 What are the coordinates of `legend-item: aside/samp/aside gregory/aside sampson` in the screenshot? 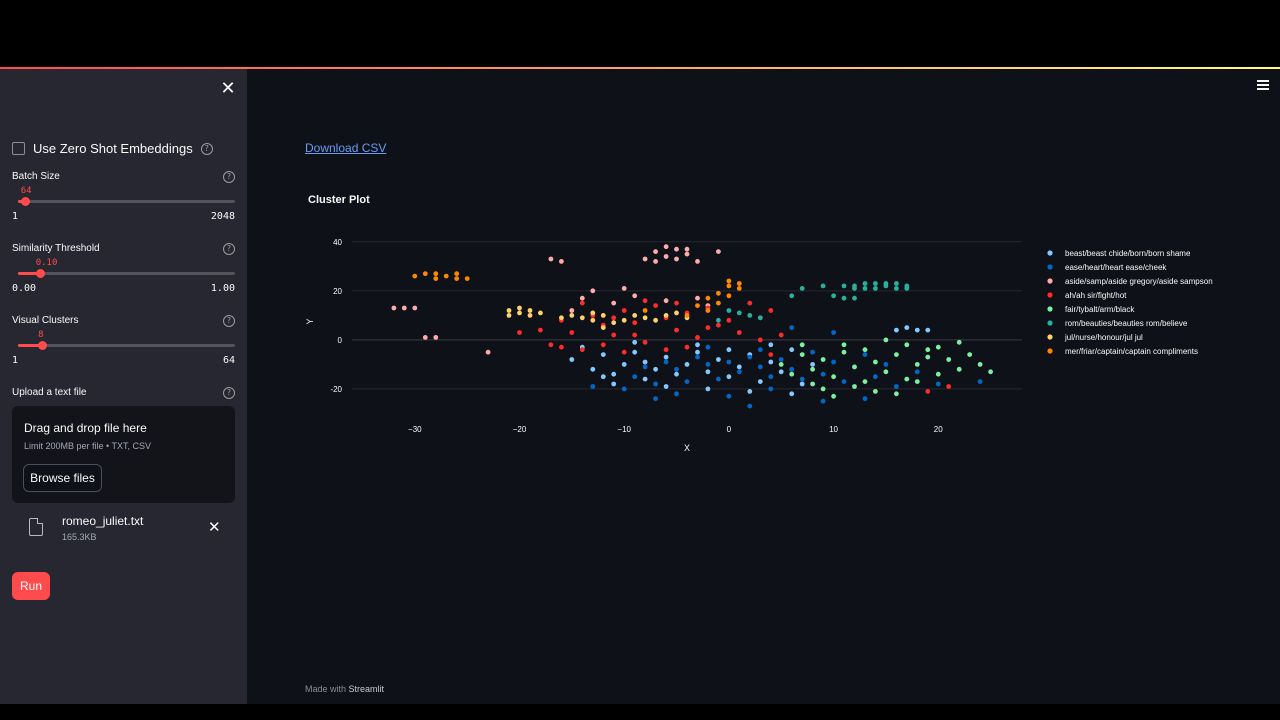 It's located at (1139, 281).